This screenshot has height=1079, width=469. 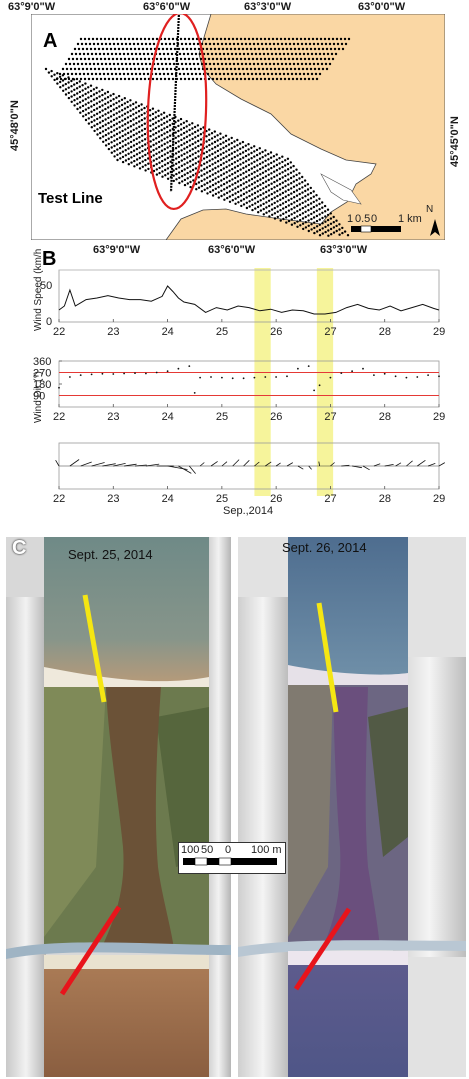 I want to click on speed-ytick-50: 50, so click(x=46, y=286).